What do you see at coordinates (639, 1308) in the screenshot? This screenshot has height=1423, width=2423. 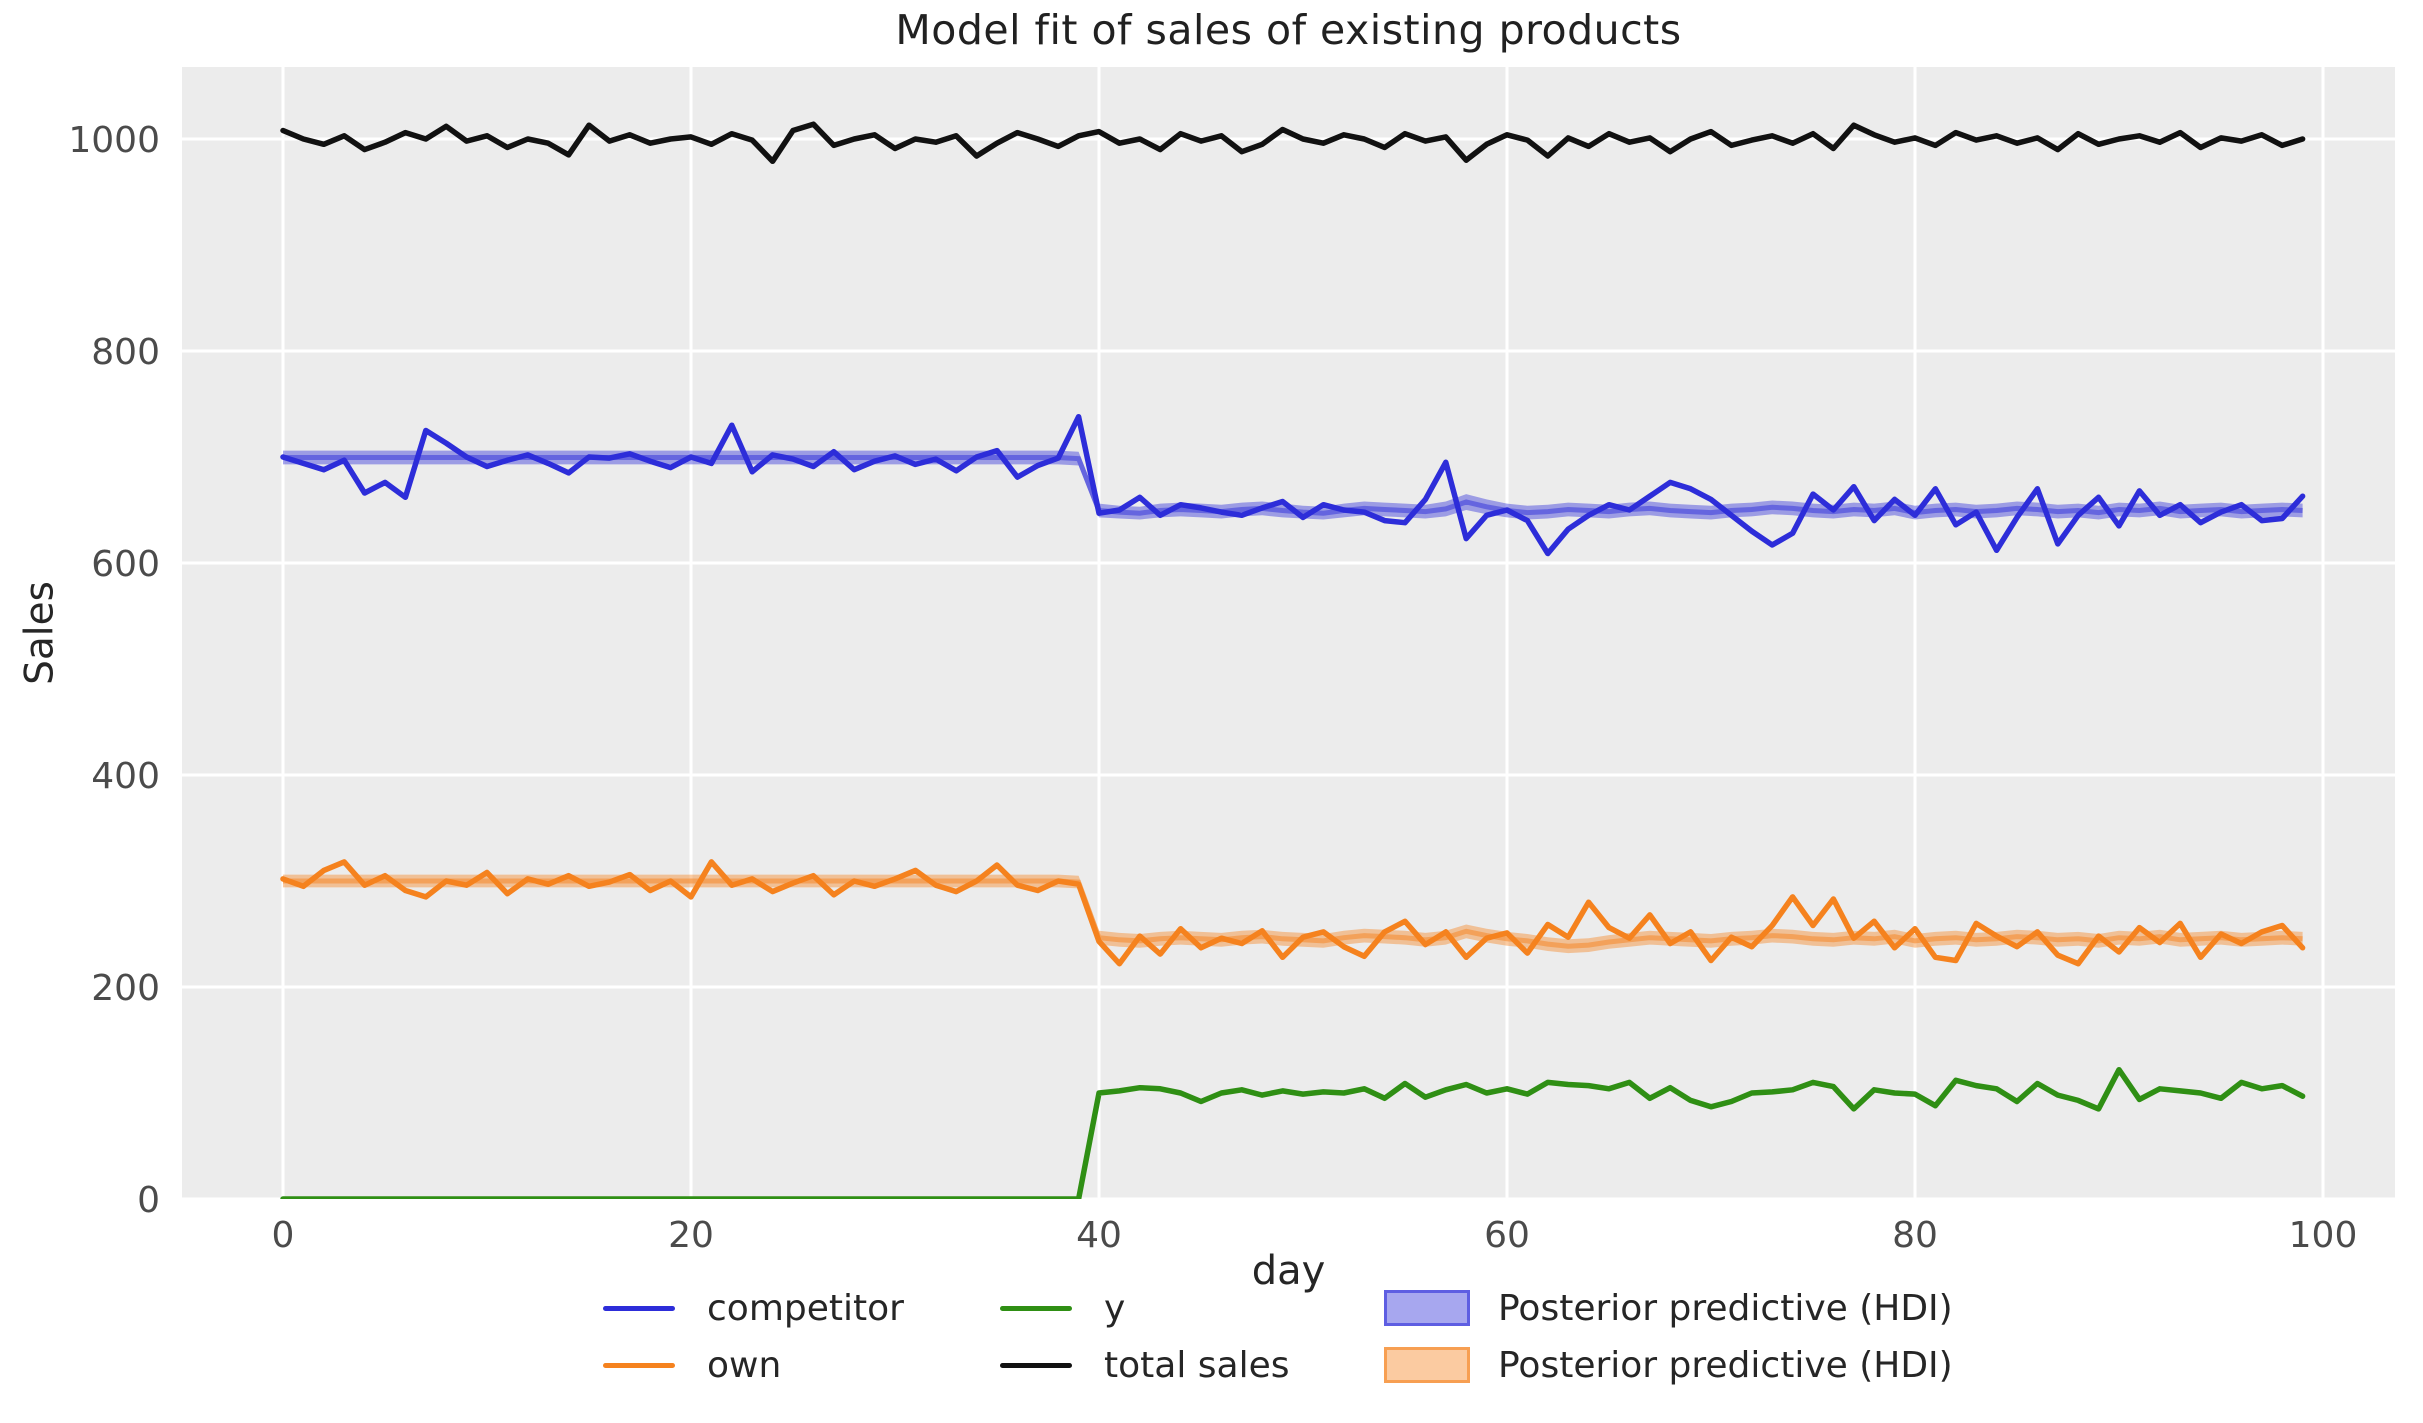 I see `legend-swatch-competitor` at bounding box center [639, 1308].